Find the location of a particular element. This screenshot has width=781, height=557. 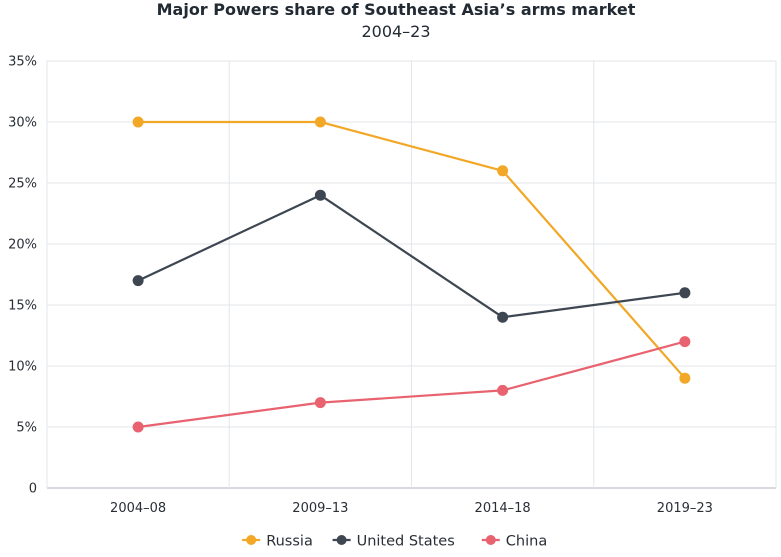

series-china is located at coordinates (411, 384).